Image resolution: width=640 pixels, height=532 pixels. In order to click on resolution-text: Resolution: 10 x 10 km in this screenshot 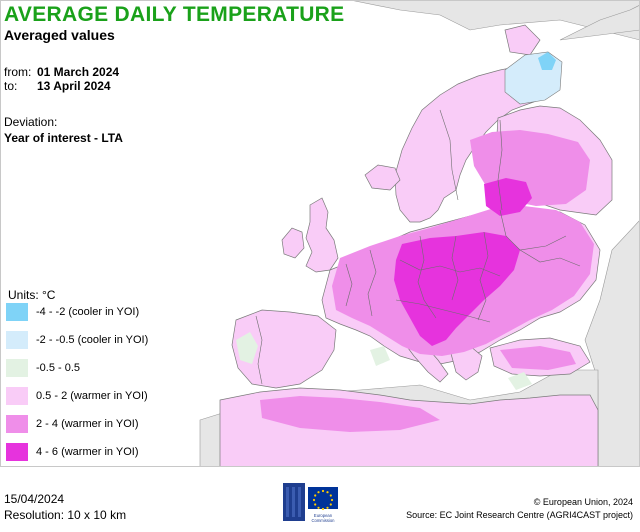, I will do `click(65, 515)`.